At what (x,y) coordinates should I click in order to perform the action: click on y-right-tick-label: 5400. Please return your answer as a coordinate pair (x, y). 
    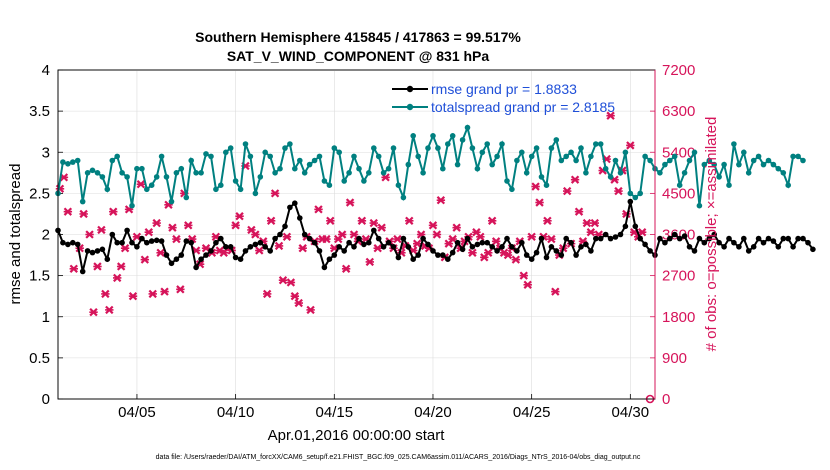
    Looking at the image, I should click on (678, 152).